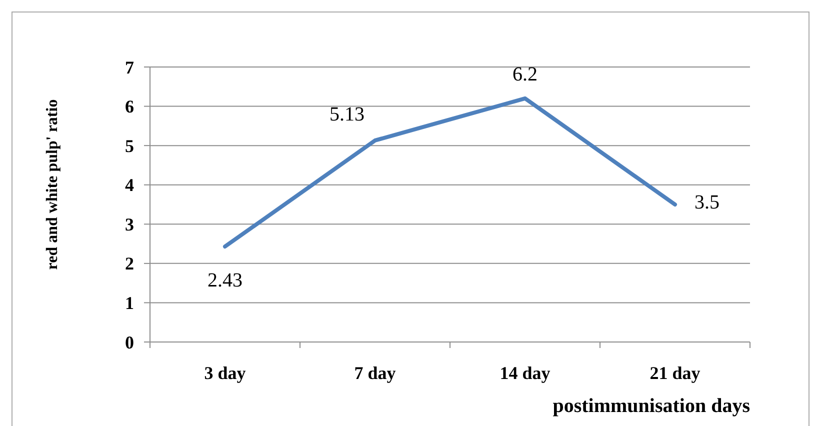 The width and height of the screenshot is (821, 426). Describe the element at coordinates (52, 184) in the screenshot. I see `y-axis-title: red and white pulp' ratio` at that location.